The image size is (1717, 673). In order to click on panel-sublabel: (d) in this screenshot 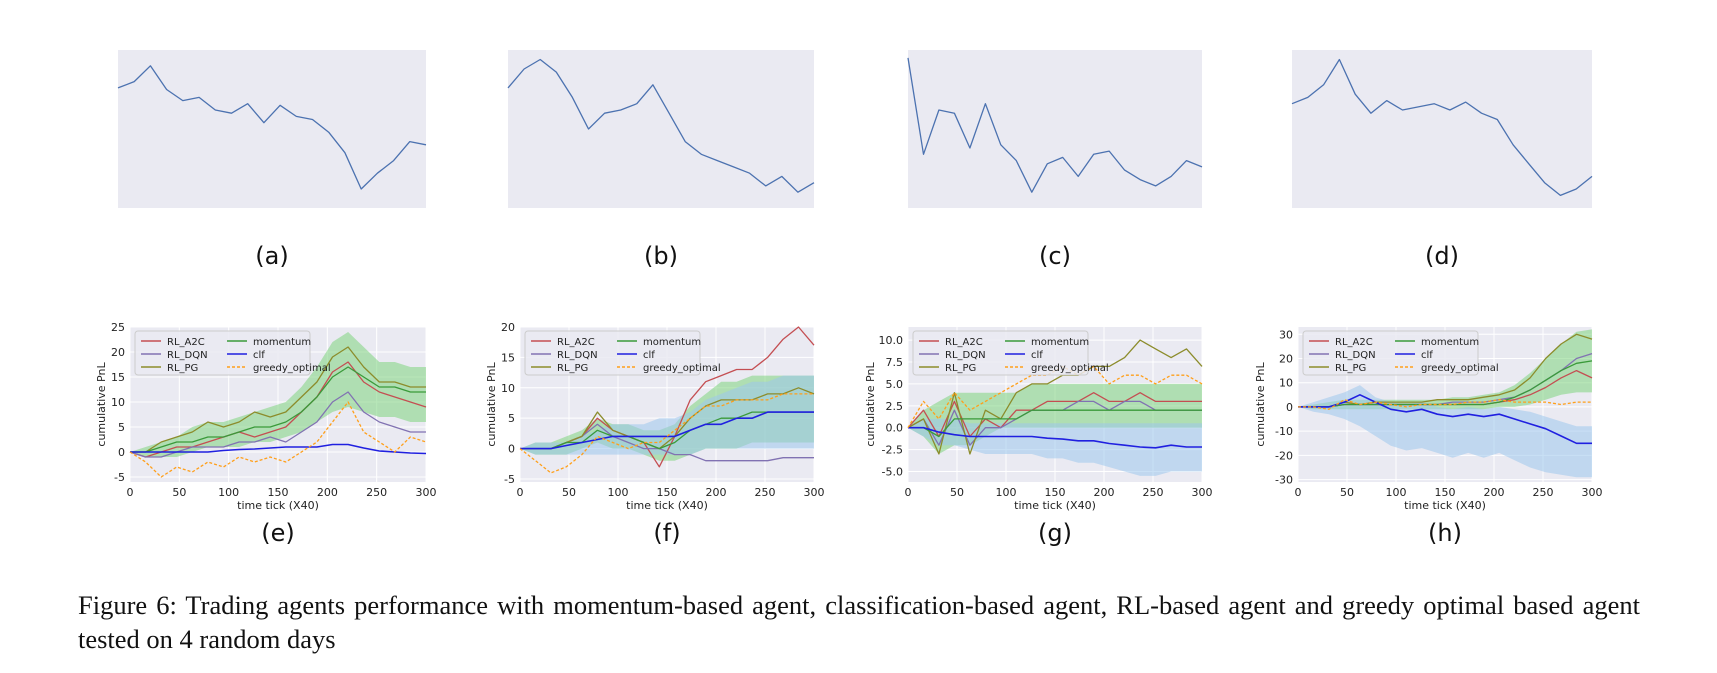, I will do `click(1442, 256)`.